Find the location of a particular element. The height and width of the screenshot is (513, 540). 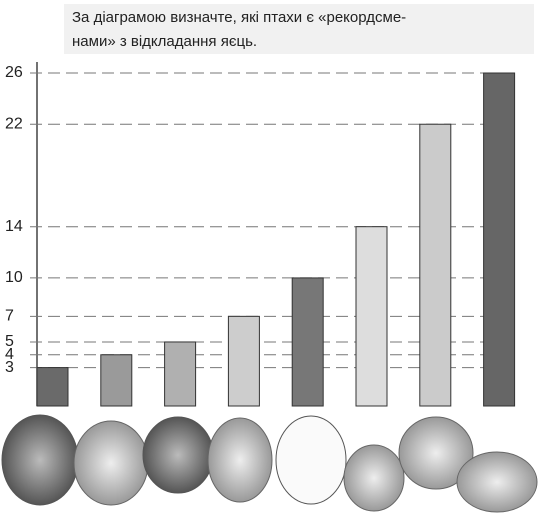

y-tick-label: 3 is located at coordinates (9, 367).